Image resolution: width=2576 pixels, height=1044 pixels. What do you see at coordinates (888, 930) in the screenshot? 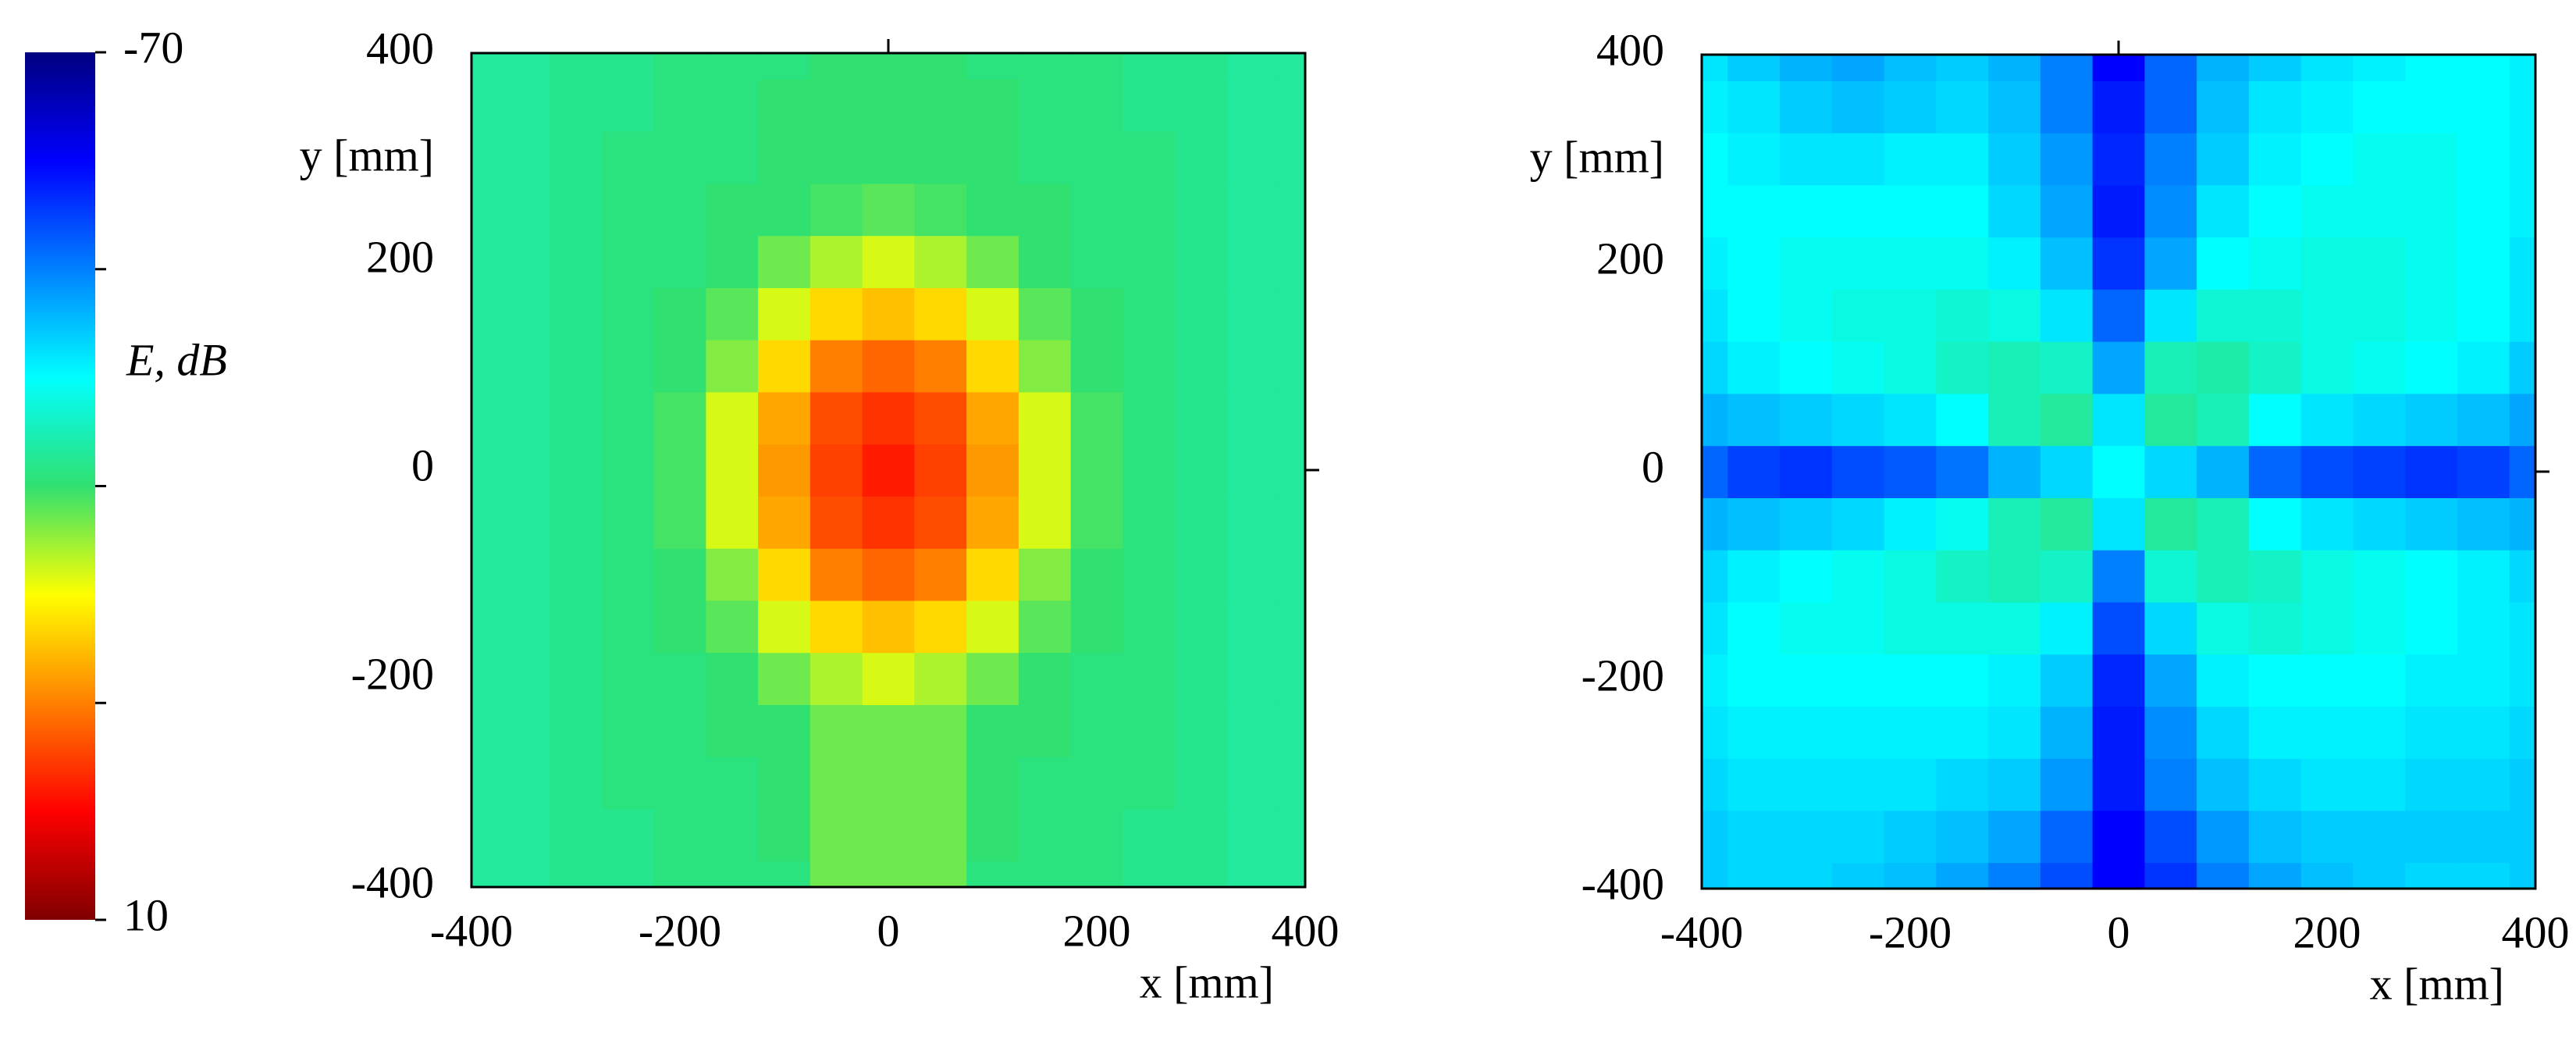
I see `x-tick-label: 0` at bounding box center [888, 930].